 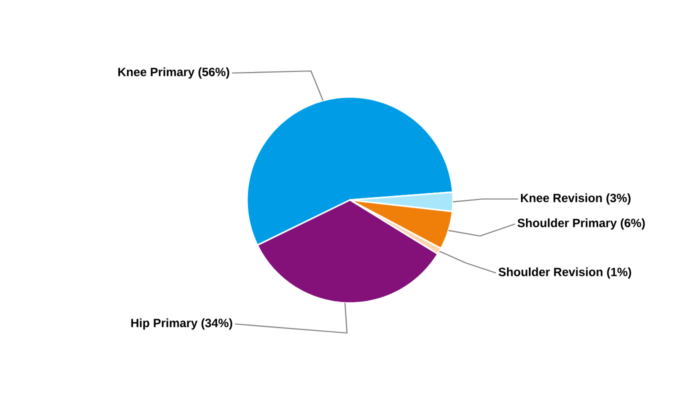 What do you see at coordinates (575, 199) in the screenshot?
I see `slice-label: Knee Revision (3%)` at bounding box center [575, 199].